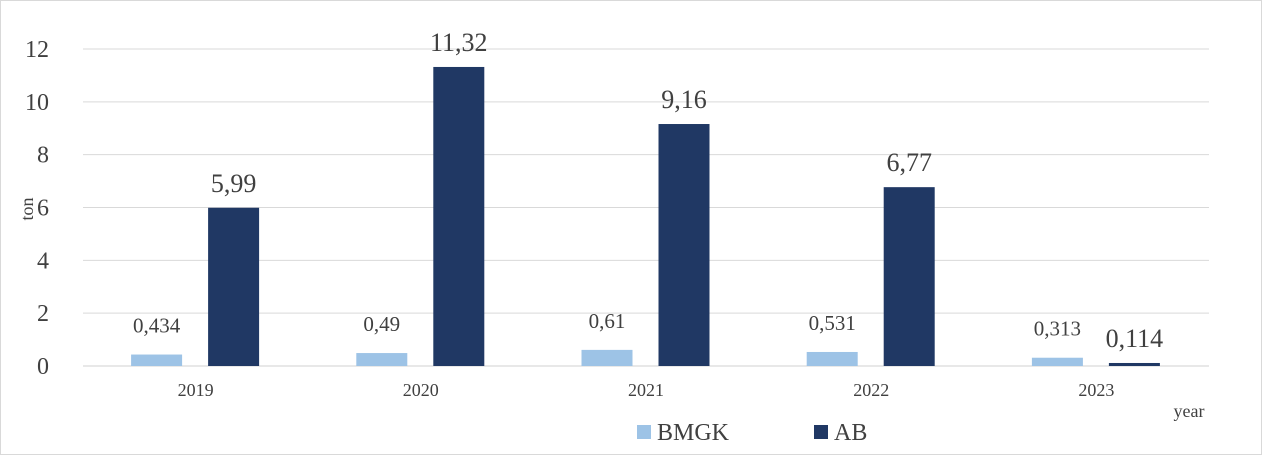 The image size is (1262, 456). Describe the element at coordinates (607, 357) in the screenshot. I see `bar-bmgk-2021` at that location.